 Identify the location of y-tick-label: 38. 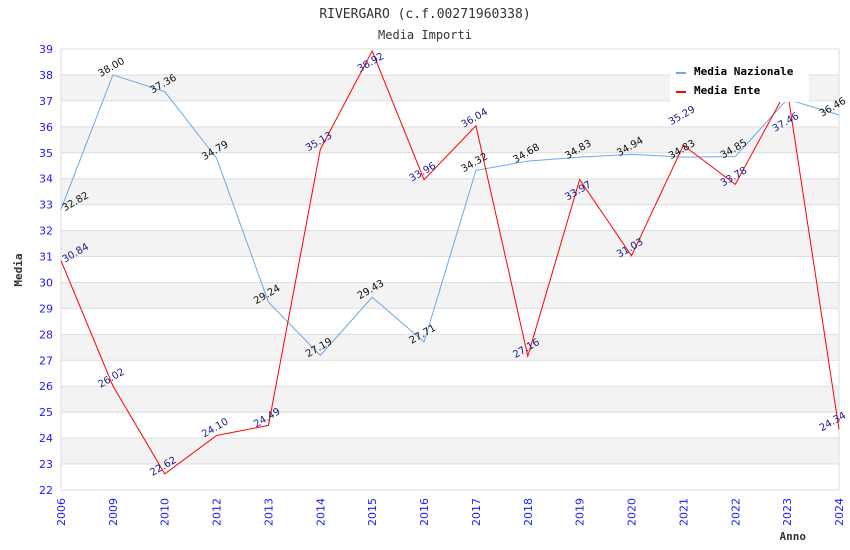
(46, 75).